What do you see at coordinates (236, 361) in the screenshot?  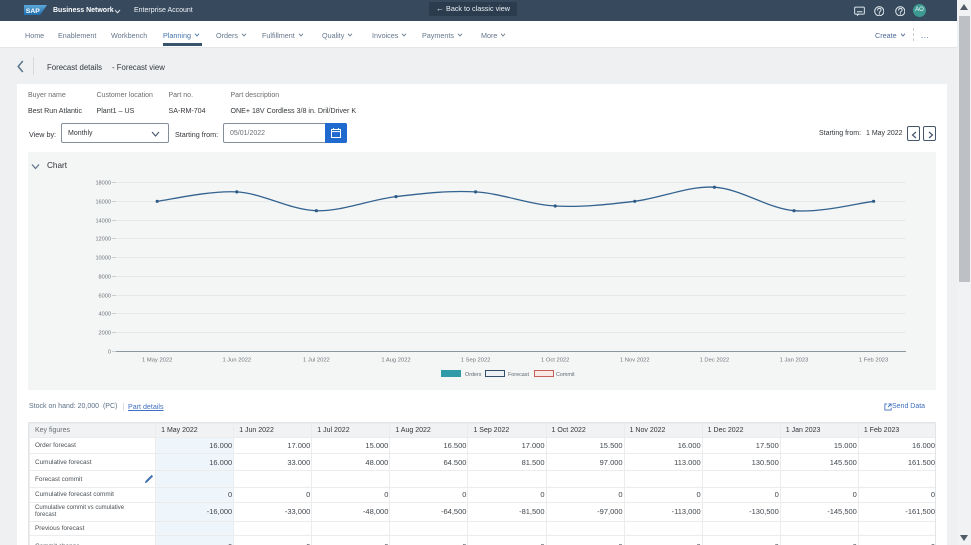 I see `svg-text: 1 Jun 2022` at bounding box center [236, 361].